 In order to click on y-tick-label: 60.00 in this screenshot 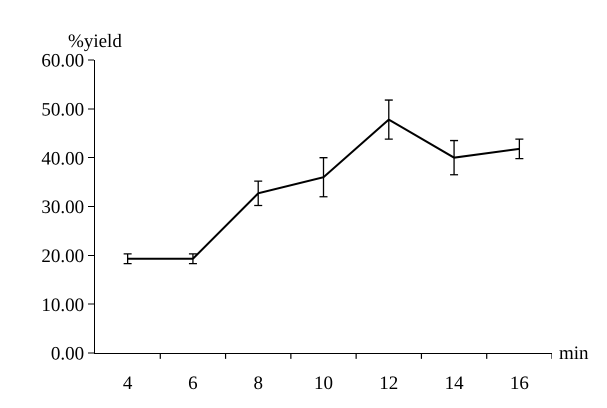, I will do `click(62, 61)`.